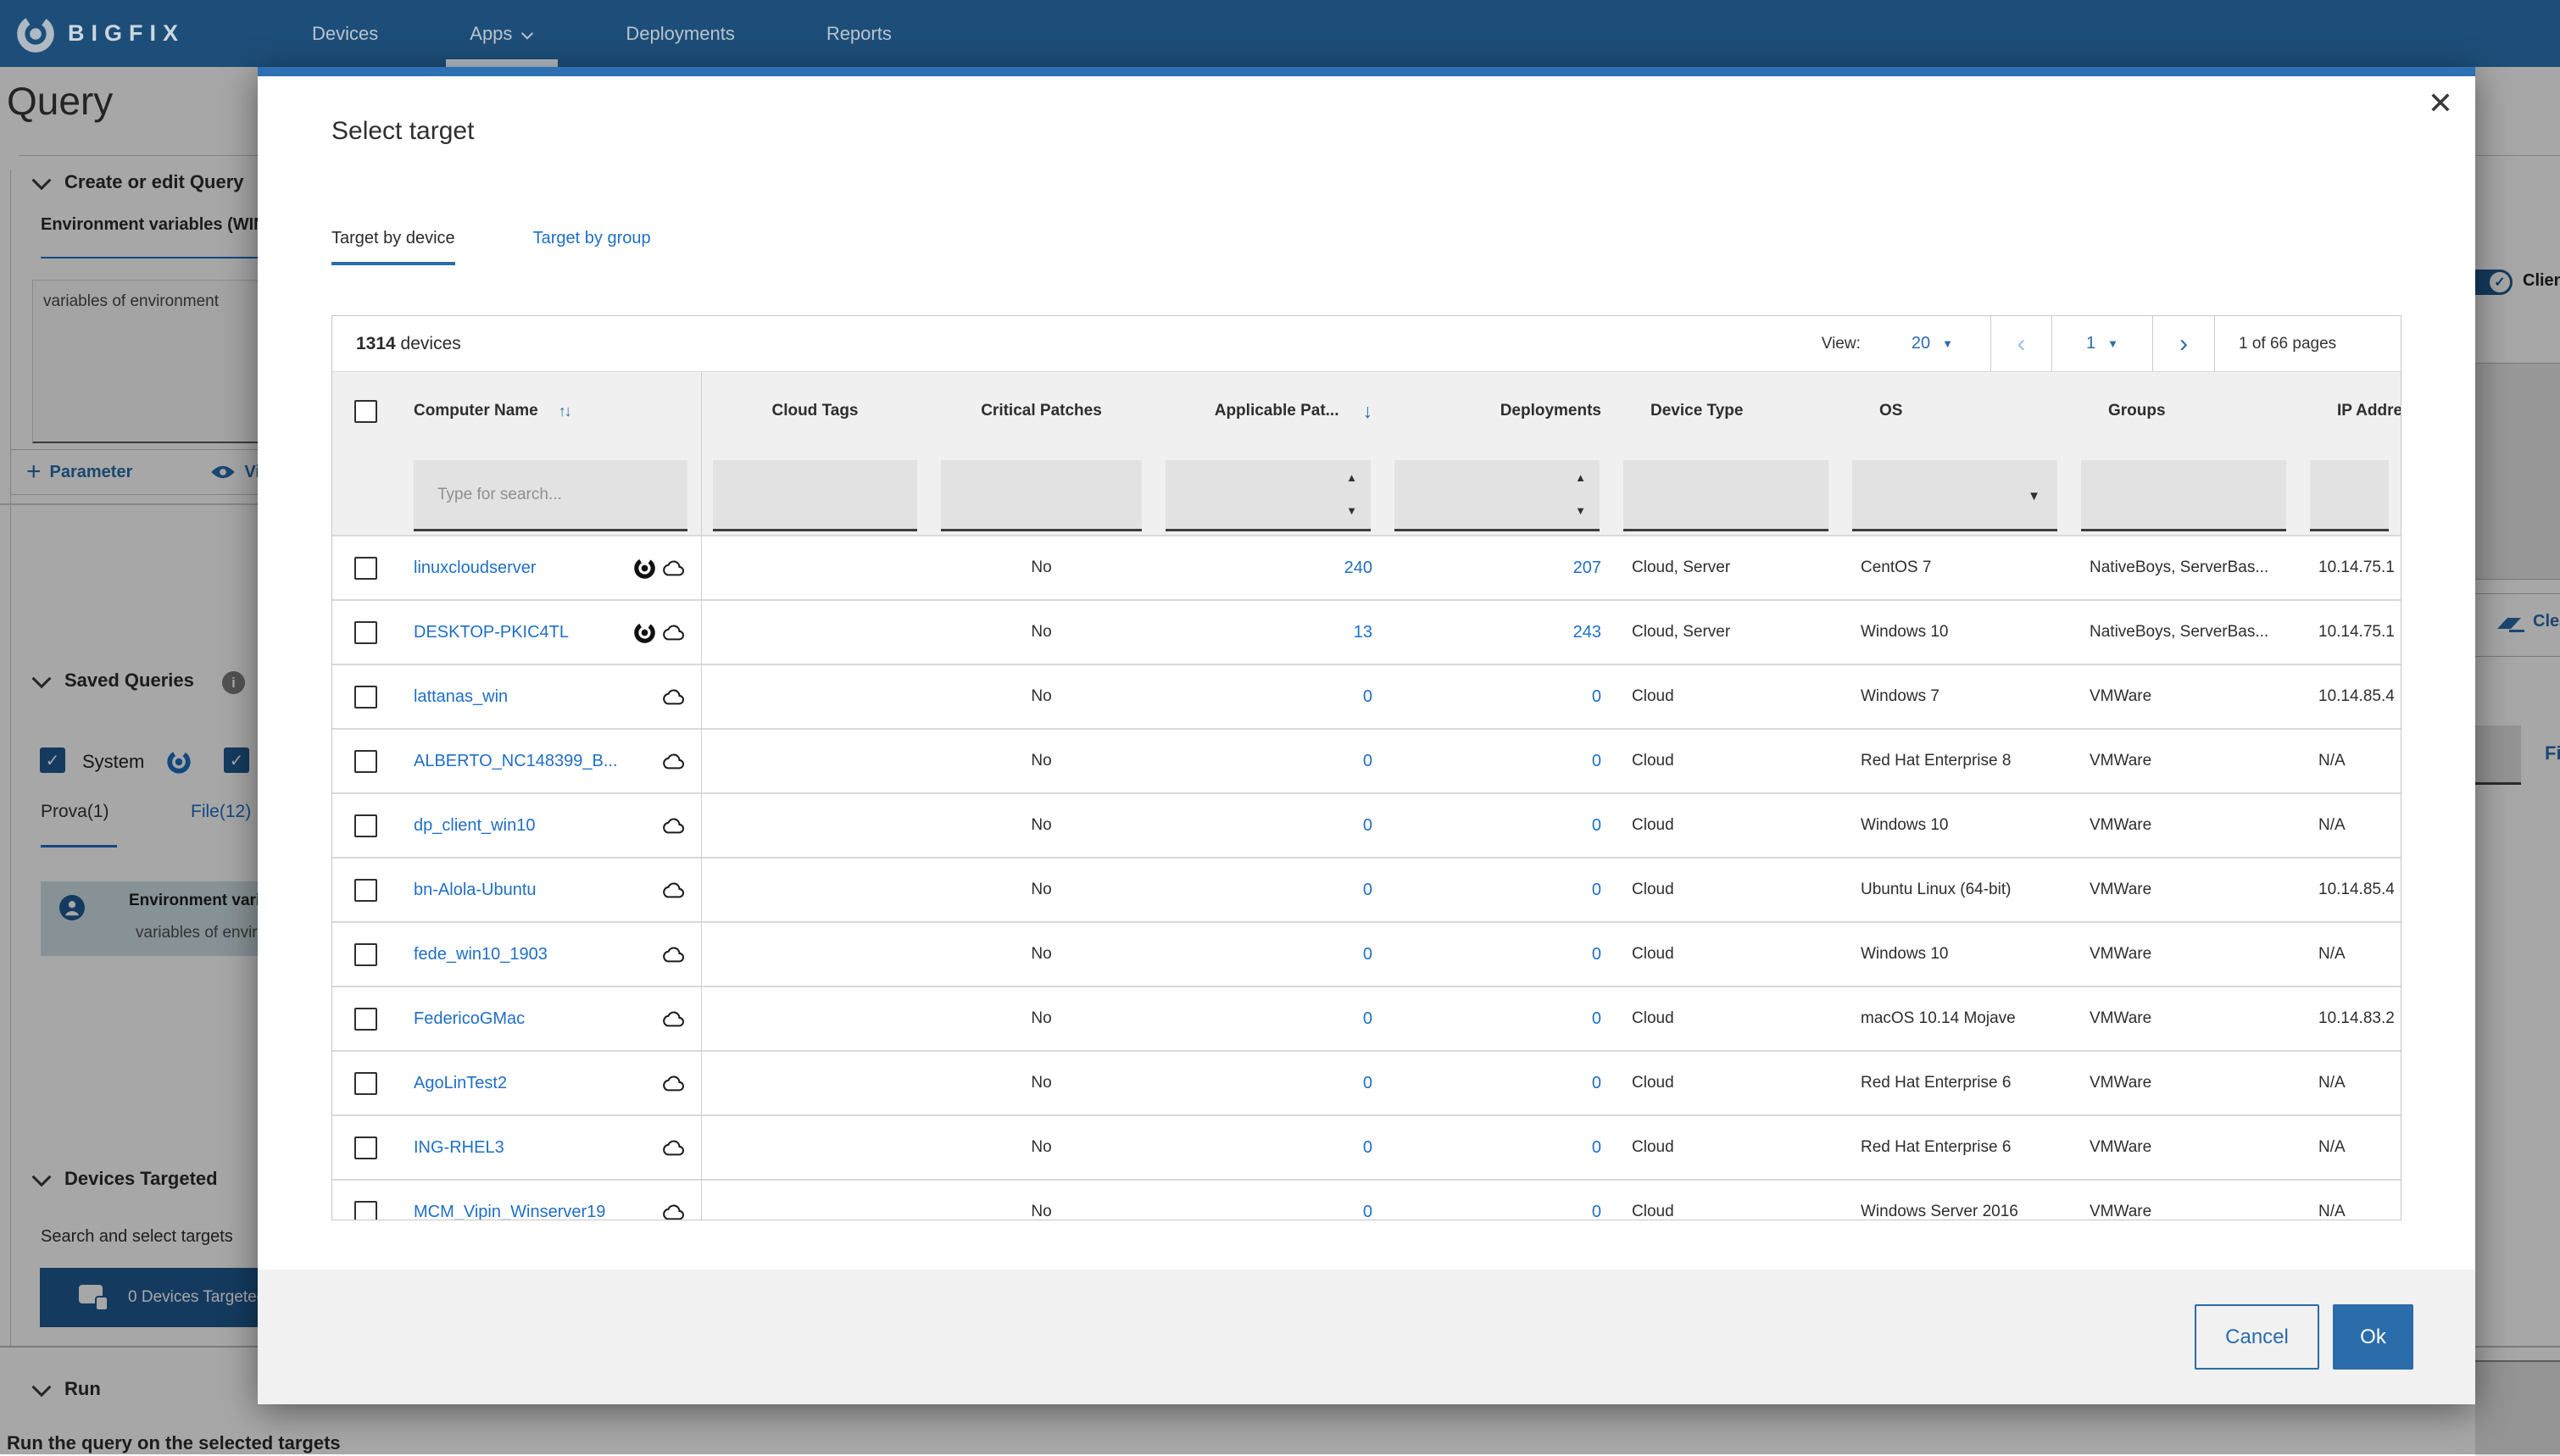  I want to click on sort-icon: ↑↓, so click(565, 411).